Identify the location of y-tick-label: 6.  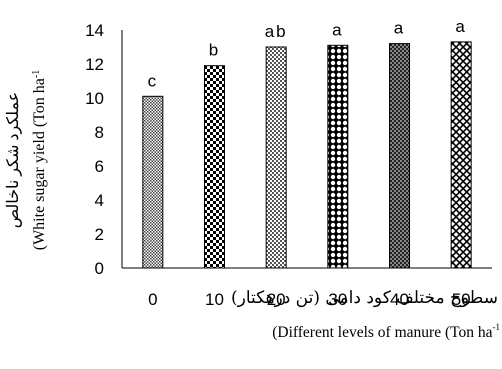
(99, 166).